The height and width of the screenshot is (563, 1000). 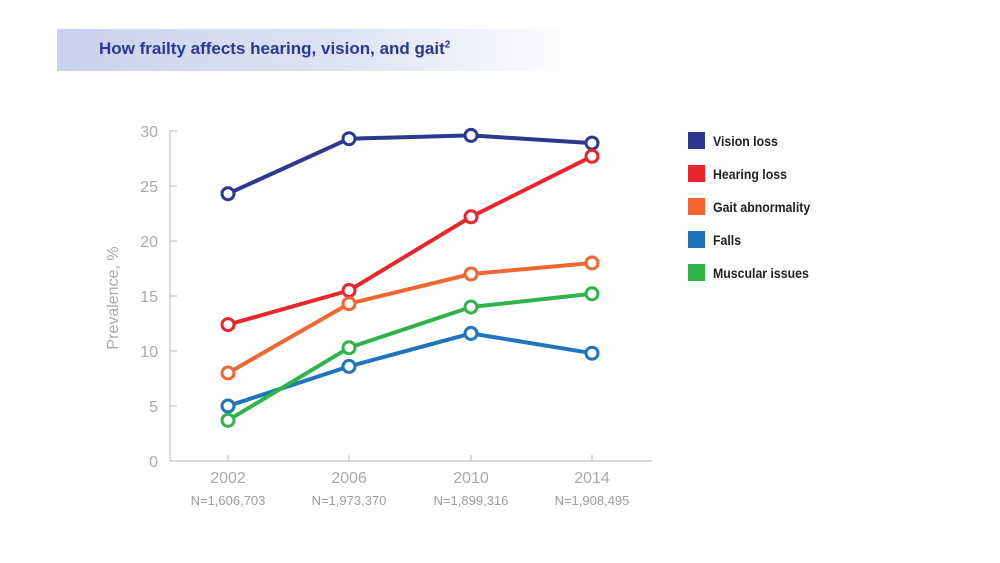 What do you see at coordinates (762, 206) in the screenshot?
I see `legend-label: Gait abnormality` at bounding box center [762, 206].